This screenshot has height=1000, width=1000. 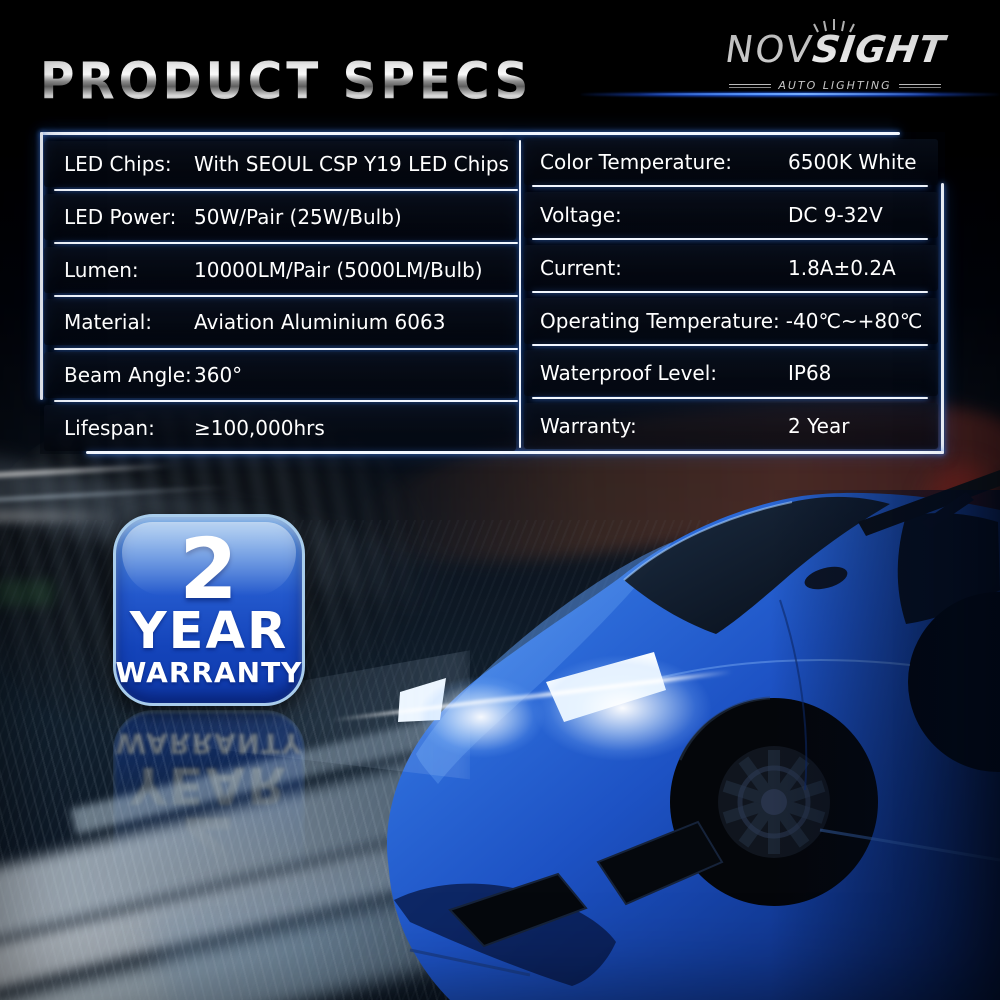 What do you see at coordinates (852, 162) in the screenshot?
I see `spec-value: 6500K White` at bounding box center [852, 162].